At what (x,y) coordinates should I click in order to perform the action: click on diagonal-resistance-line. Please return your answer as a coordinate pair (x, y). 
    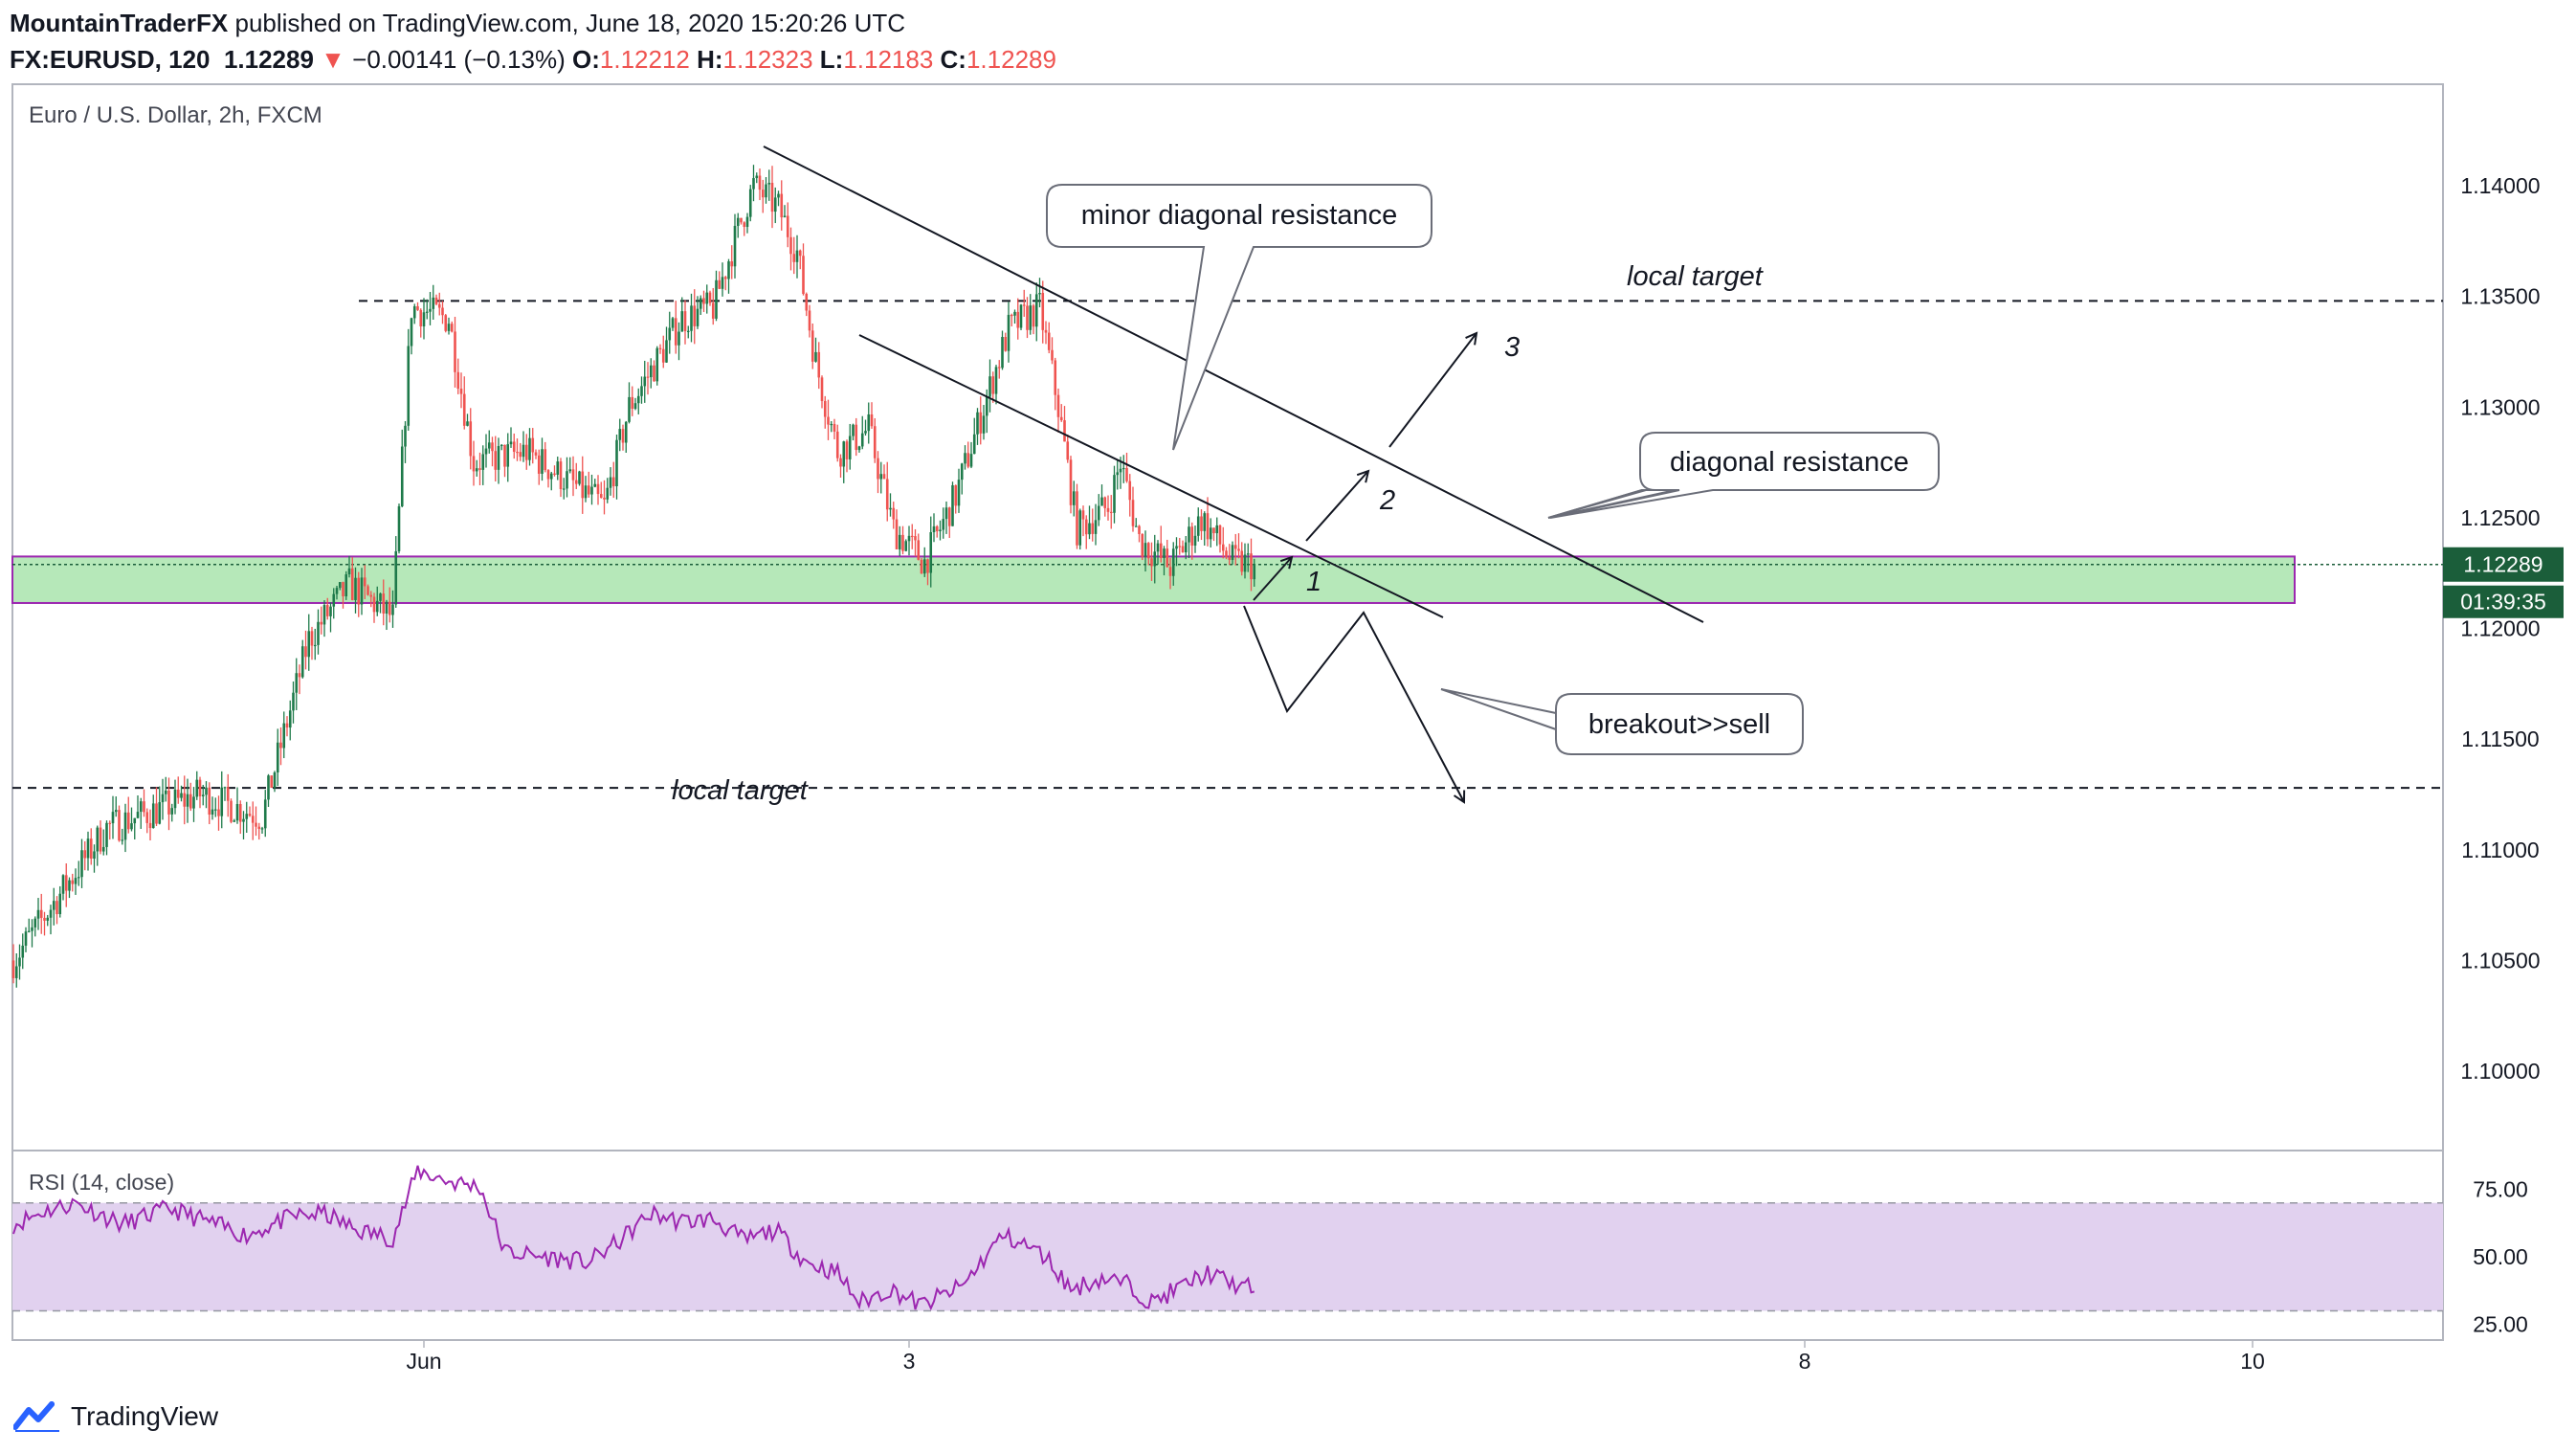
    Looking at the image, I should click on (1233, 384).